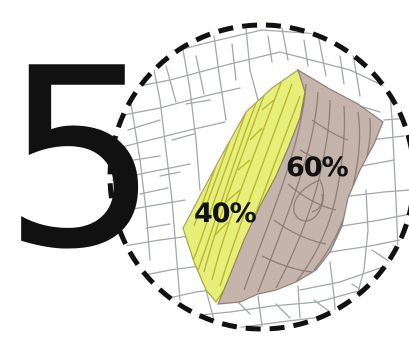 The image size is (409, 343). I want to click on zone-label-brown: 60%, so click(317, 167).